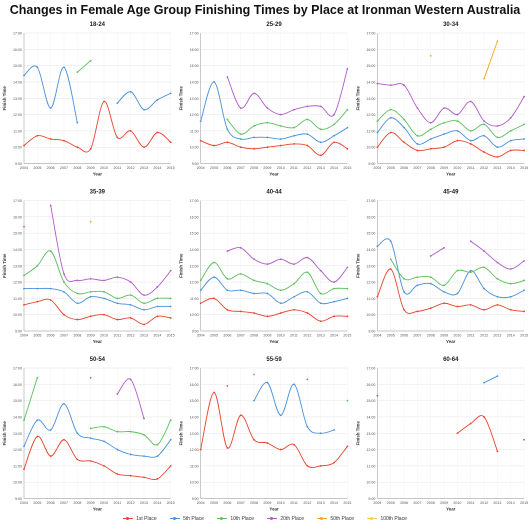 This screenshot has height=530, width=530. What do you see at coordinates (391, 503) in the screenshot?
I see `x-tick-label: 2005` at bounding box center [391, 503].